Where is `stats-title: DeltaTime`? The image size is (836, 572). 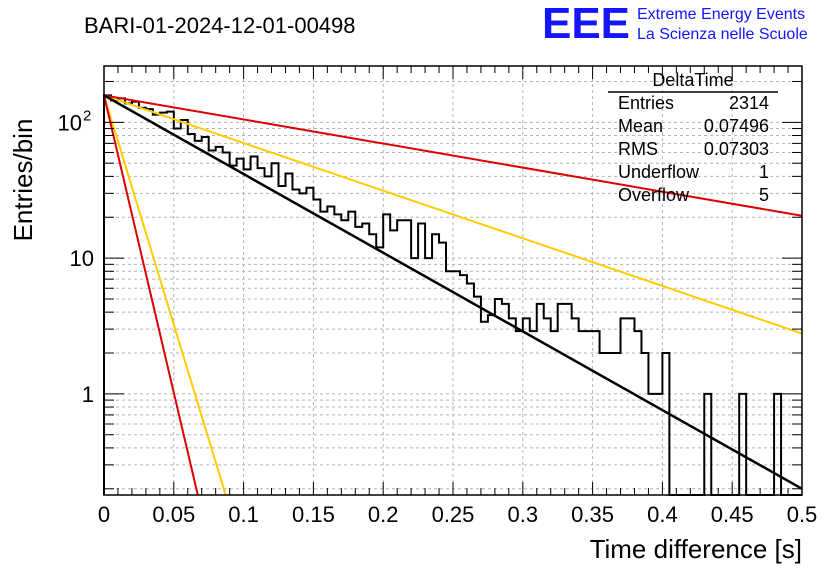 stats-title: DeltaTime is located at coordinates (692, 80).